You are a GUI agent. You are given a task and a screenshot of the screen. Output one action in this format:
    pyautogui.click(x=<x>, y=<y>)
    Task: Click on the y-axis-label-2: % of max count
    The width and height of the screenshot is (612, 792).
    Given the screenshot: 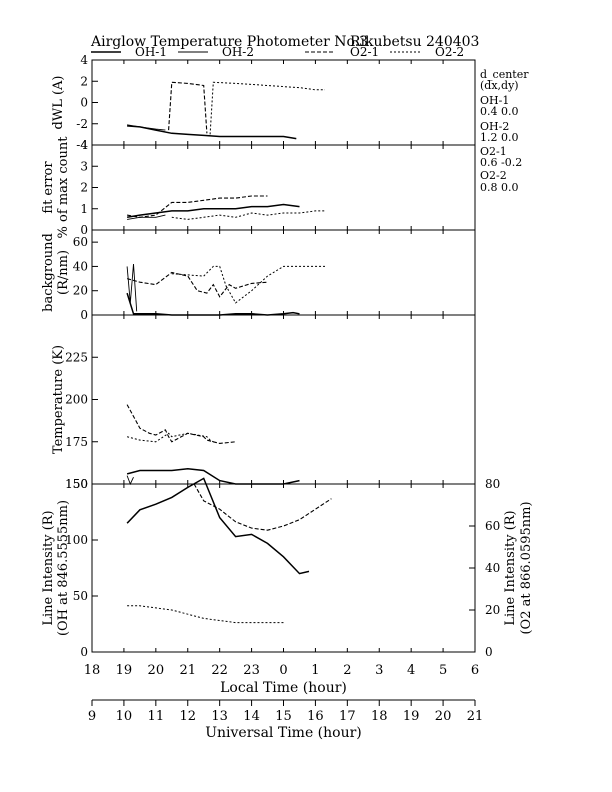 What is the action you would take?
    pyautogui.click(x=63, y=187)
    